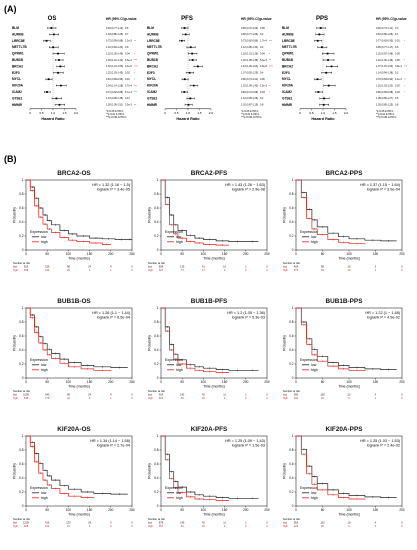 Image resolution: width=417 pixels, height=550 pixels. What do you see at coordinates (291, 208) in the screenshot?
I see `km-brca2-pps-y-tick-label: 0.6` at bounding box center [291, 208].